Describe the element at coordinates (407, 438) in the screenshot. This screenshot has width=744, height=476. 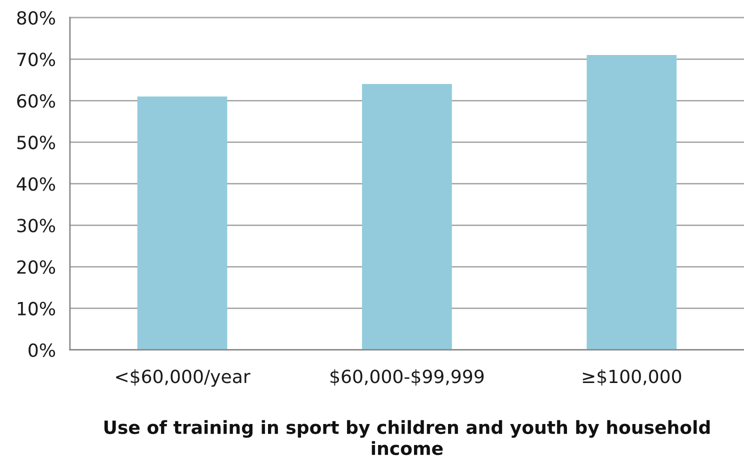
I see `x-axis-title: Use of training in sport by children and youth by household income` at that location.